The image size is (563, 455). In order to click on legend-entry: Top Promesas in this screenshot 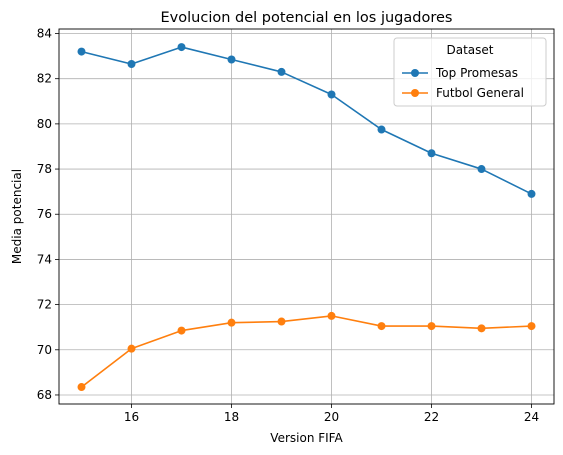, I will do `click(460, 73)`.